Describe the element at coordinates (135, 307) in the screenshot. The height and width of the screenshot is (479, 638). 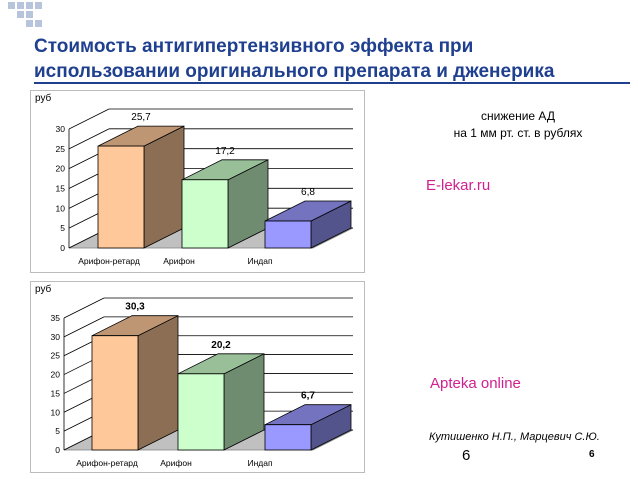
I see `value-label-arifon-retard: 30,3` at that location.